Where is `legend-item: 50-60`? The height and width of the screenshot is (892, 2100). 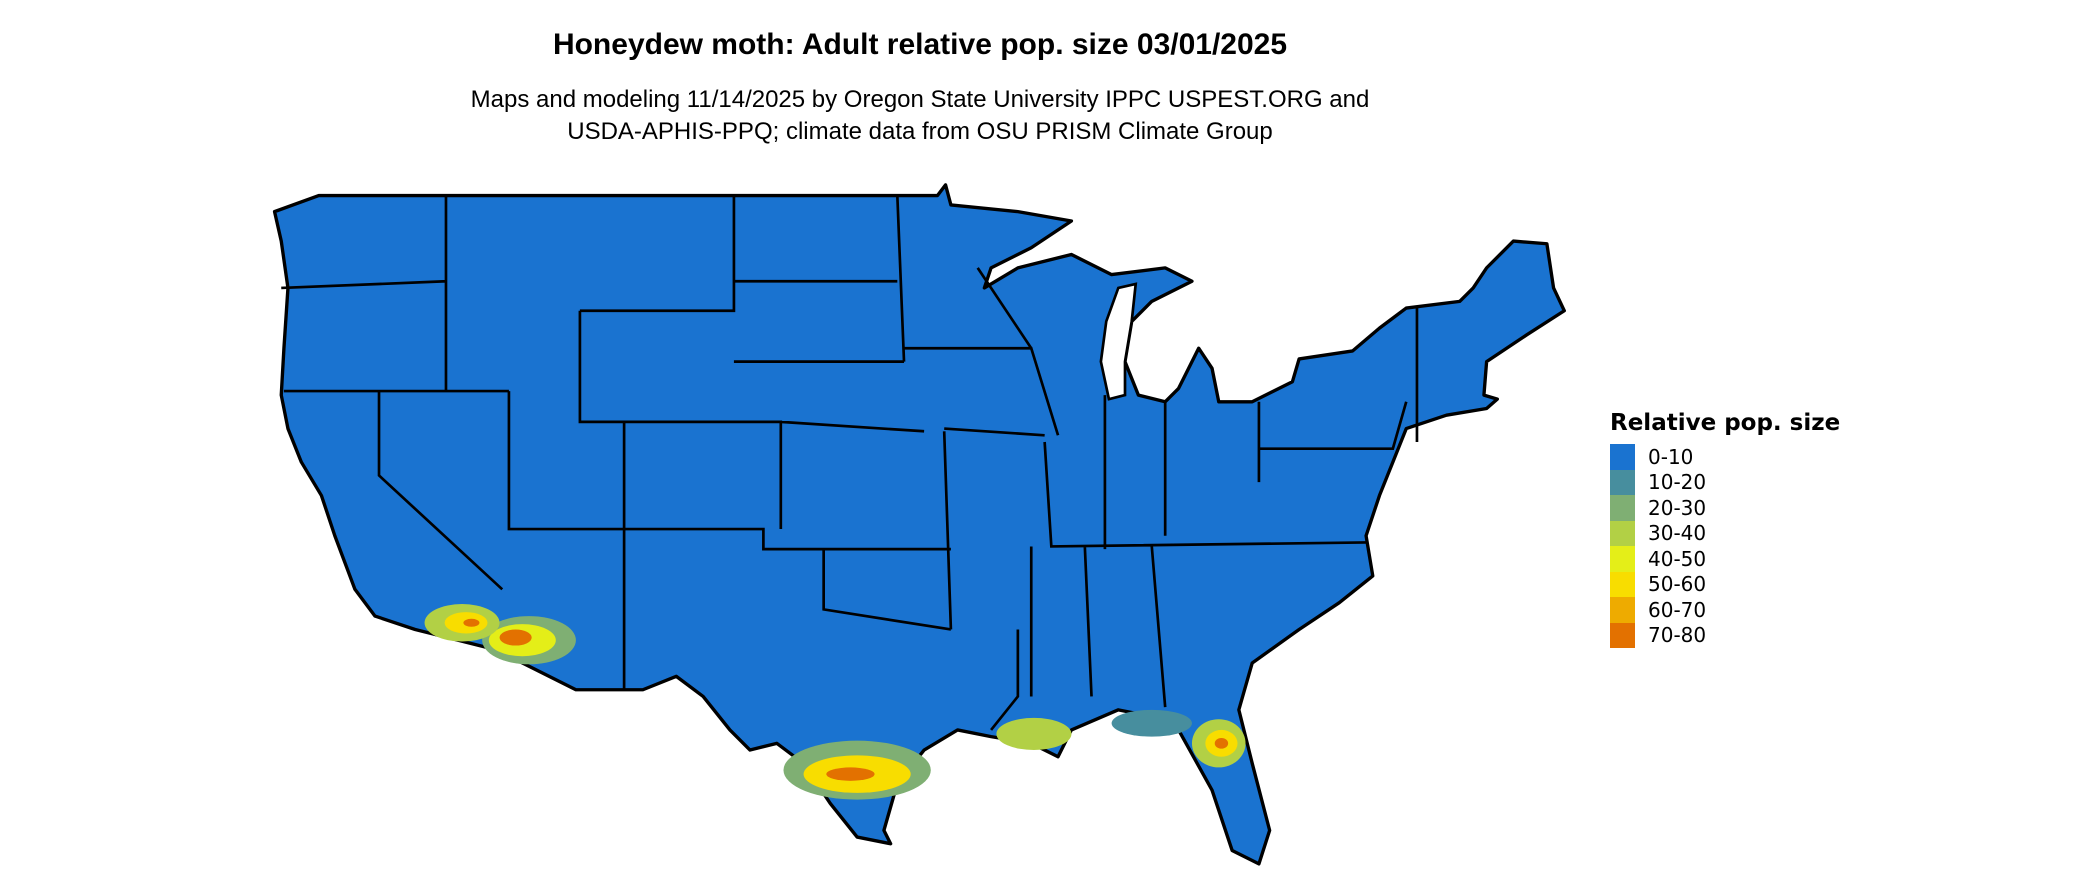
legend-item: 50-60 is located at coordinates (1725, 584).